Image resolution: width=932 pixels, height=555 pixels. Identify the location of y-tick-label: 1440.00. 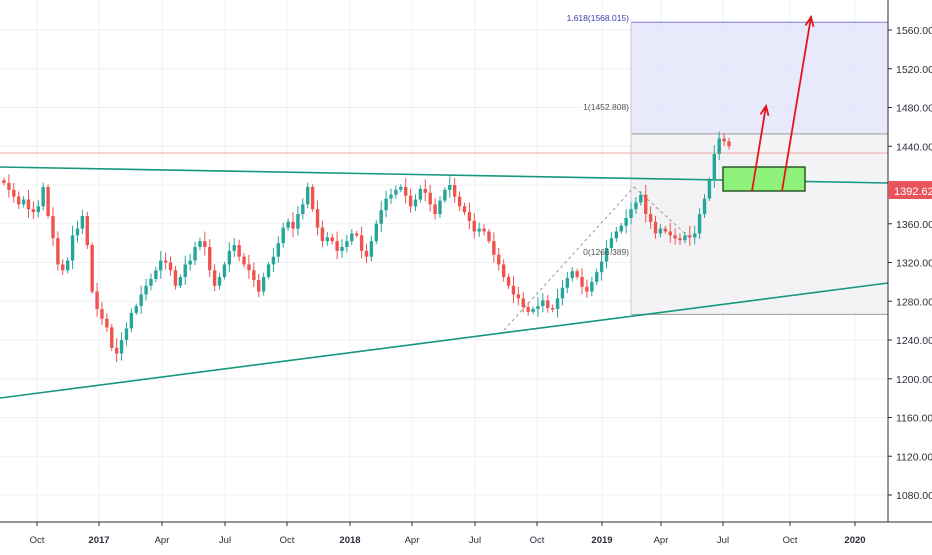
(914, 147).